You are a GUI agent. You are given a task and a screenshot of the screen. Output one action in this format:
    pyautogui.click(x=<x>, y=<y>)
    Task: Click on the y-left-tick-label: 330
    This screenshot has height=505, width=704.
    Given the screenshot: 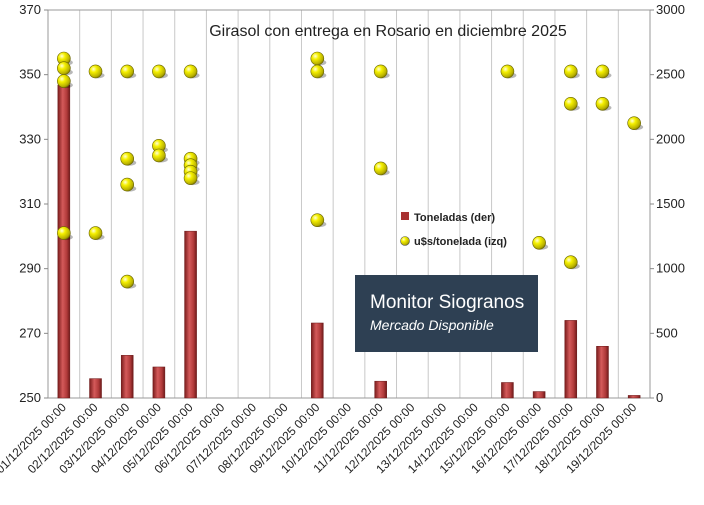 What is the action you would take?
    pyautogui.click(x=30, y=138)
    